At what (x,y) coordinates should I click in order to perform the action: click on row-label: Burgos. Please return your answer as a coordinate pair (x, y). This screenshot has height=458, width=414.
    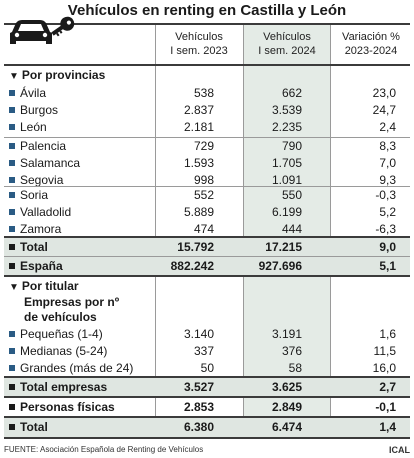
    Looking at the image, I should click on (39, 110).